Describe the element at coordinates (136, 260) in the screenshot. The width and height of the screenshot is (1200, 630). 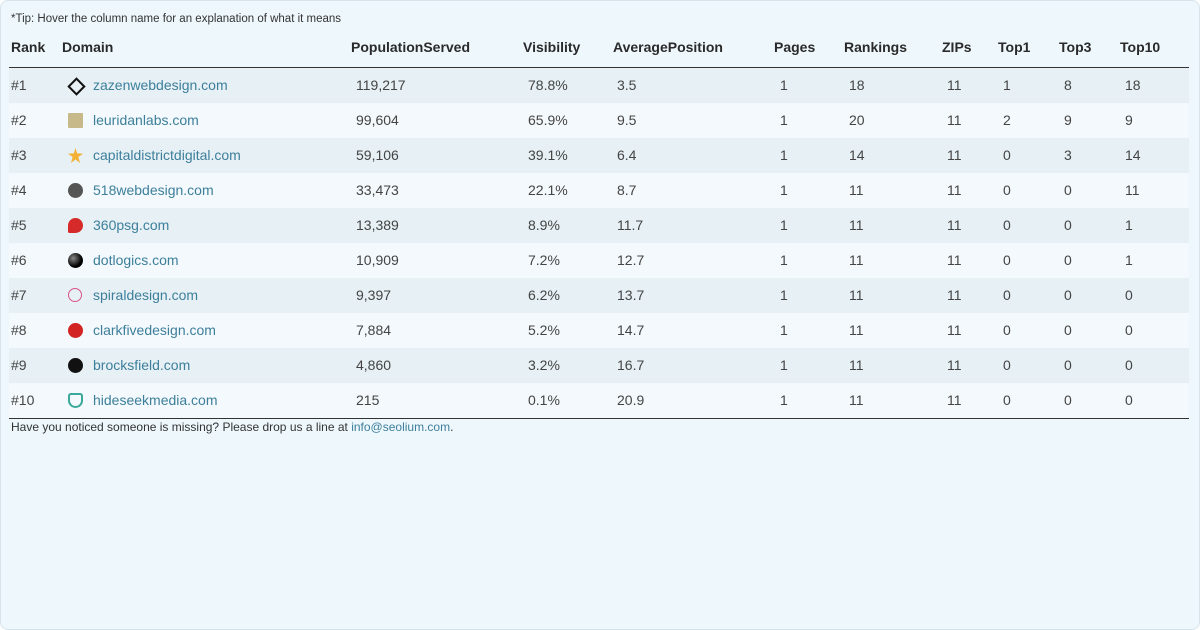
I see `domain-link: dotlogics.com` at that location.